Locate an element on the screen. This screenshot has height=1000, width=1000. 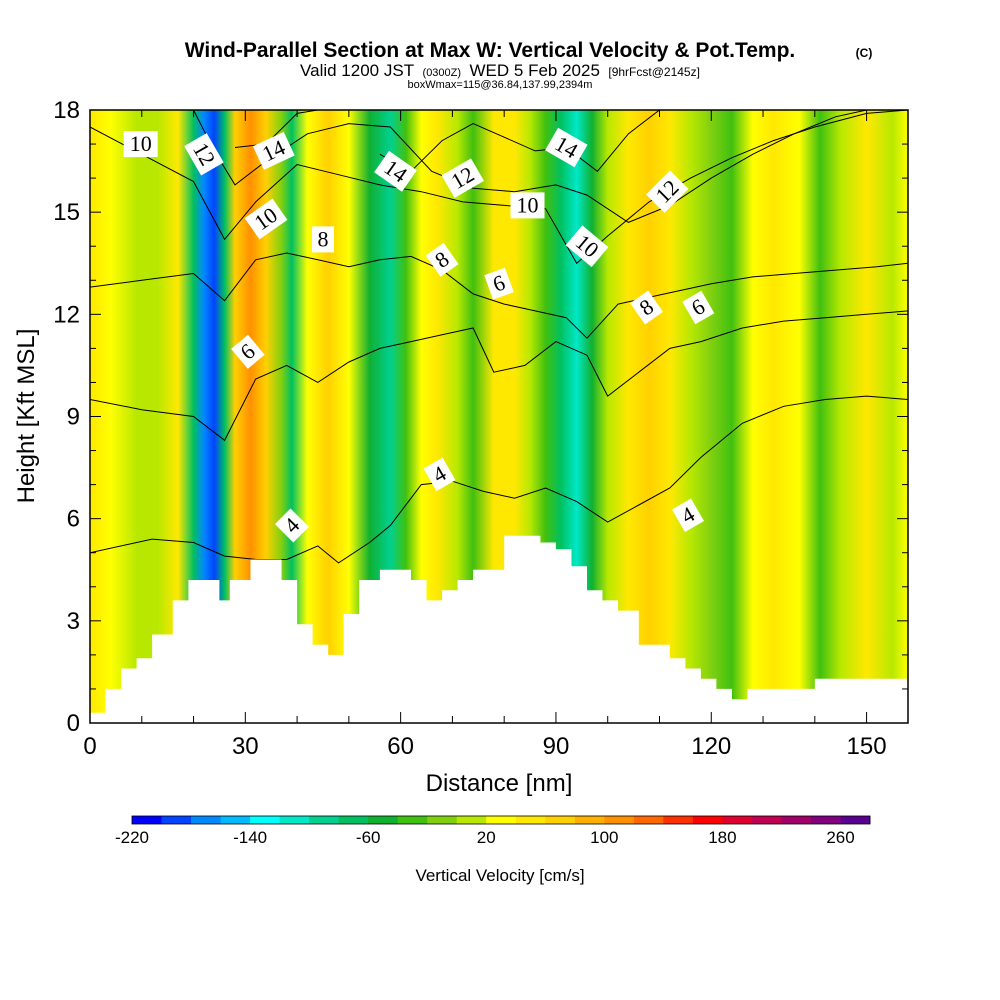
contour-label-13: 8 is located at coordinates (647, 307).